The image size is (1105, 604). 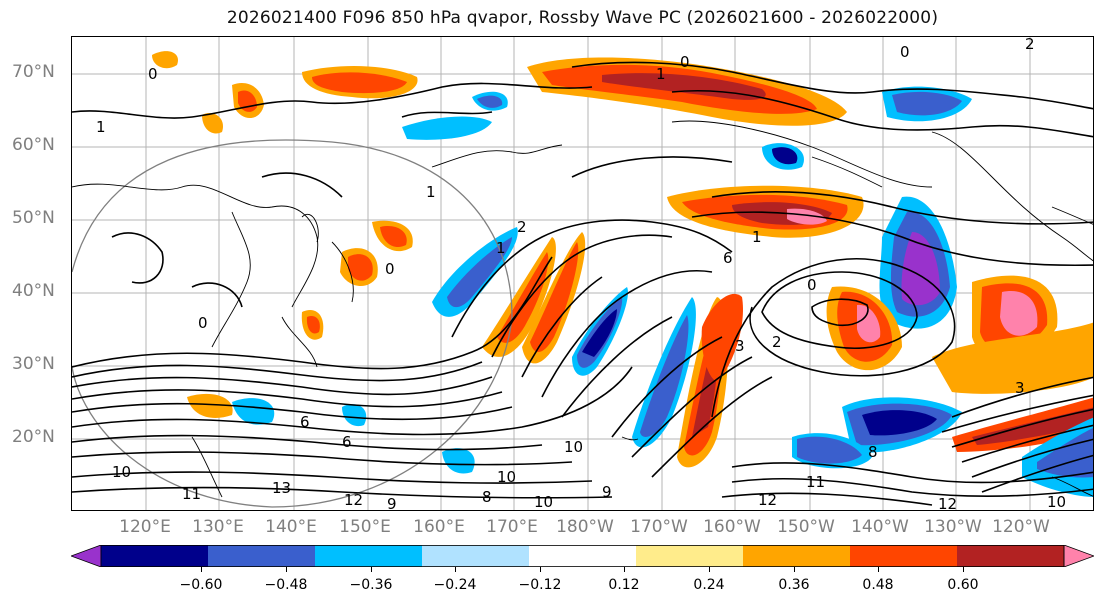 I want to click on colorbar-outline, so click(x=582, y=556).